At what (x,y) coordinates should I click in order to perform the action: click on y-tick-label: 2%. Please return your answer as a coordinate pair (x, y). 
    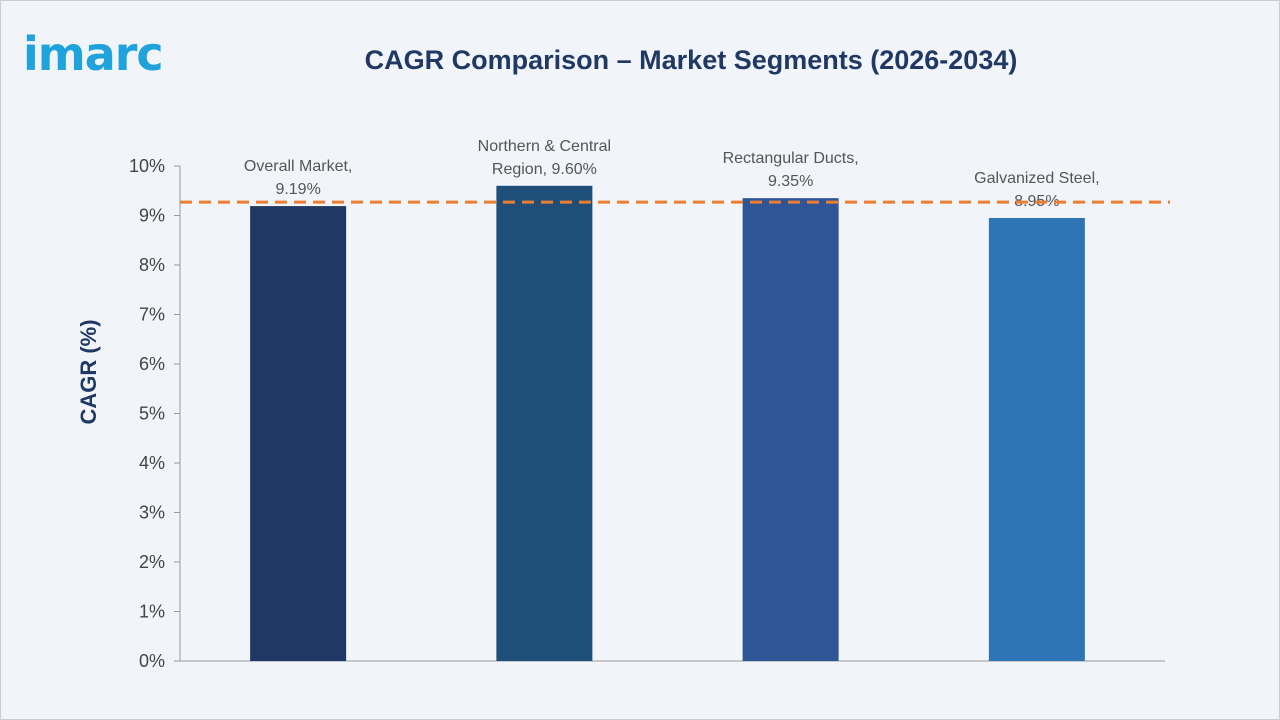
    Looking at the image, I should click on (152, 562).